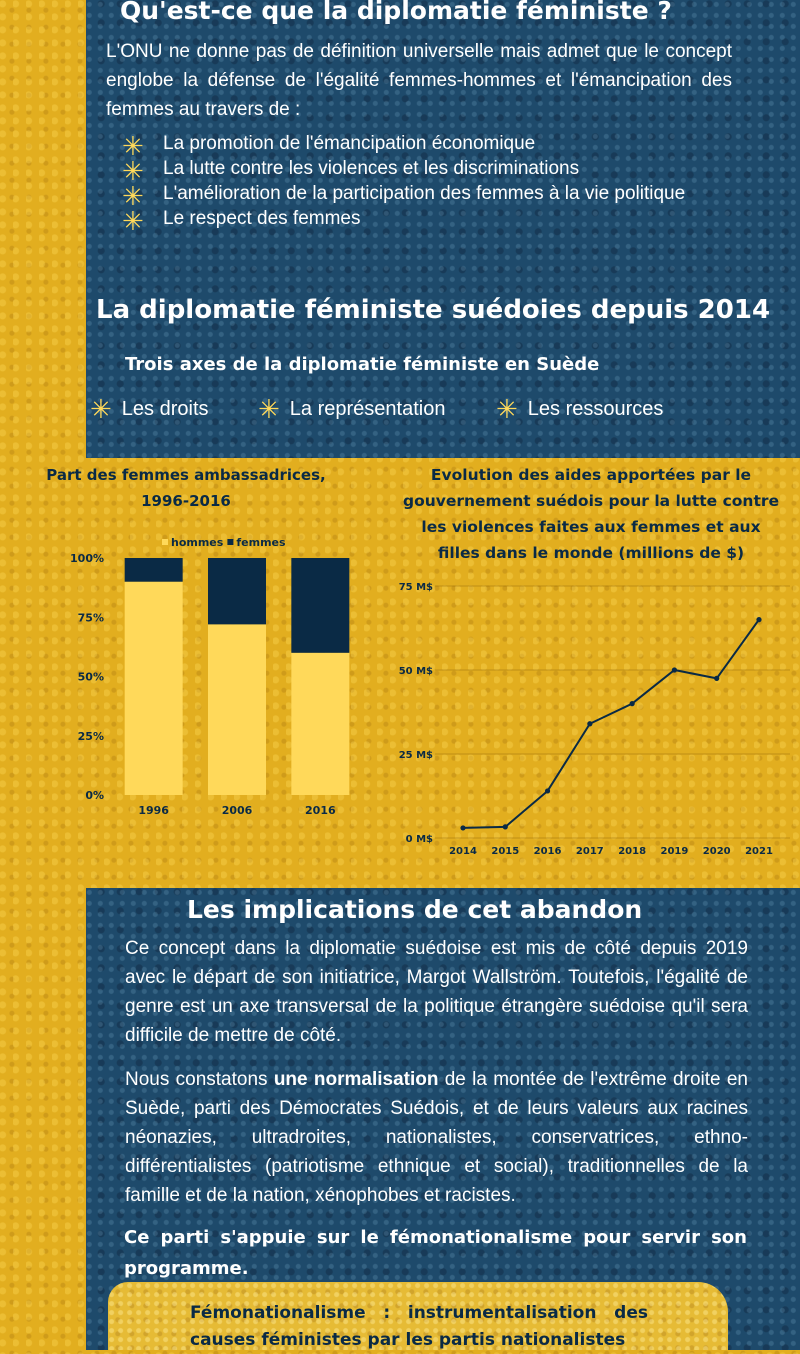  I want to click on y-tick-label: 0 M$, so click(419, 839).